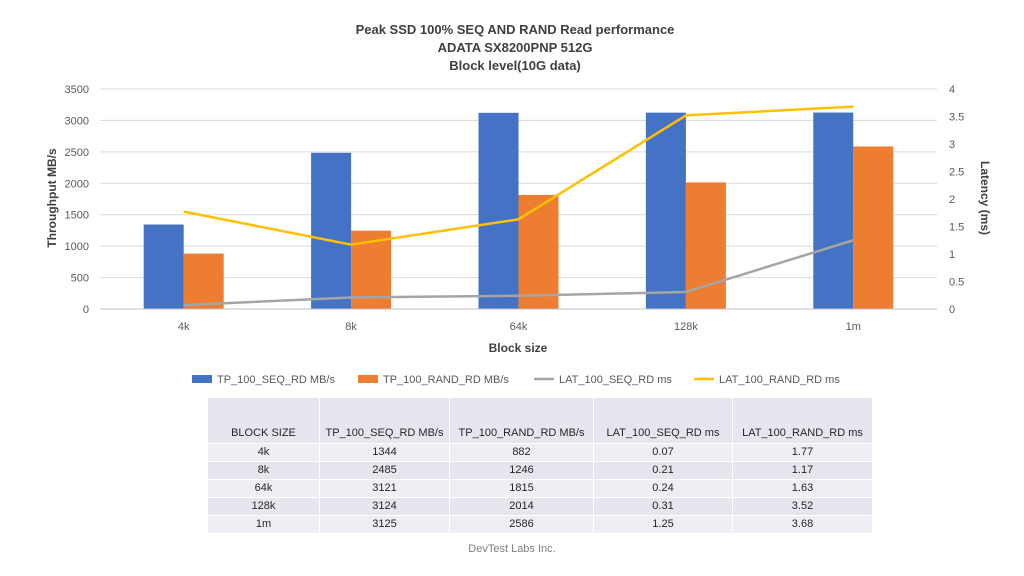  I want to click on y2-tick-label: 3.5, so click(956, 118).